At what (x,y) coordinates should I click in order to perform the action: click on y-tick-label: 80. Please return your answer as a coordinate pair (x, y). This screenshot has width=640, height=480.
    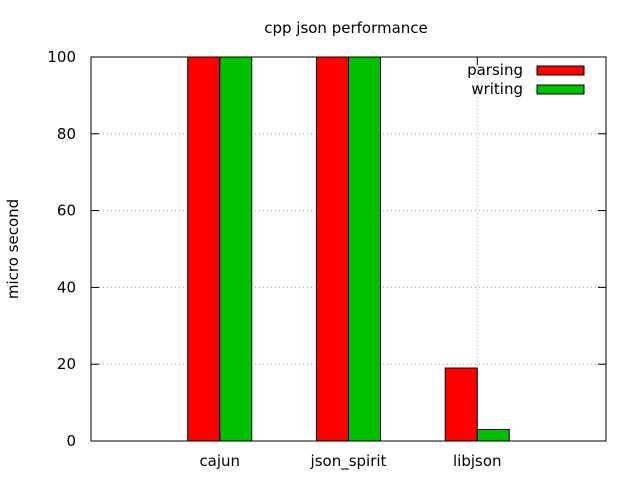
    Looking at the image, I should click on (66, 134).